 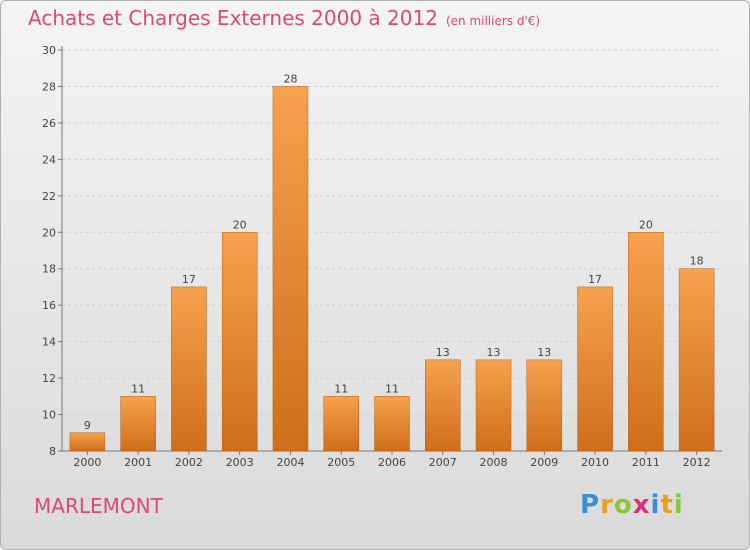 What do you see at coordinates (87, 442) in the screenshot?
I see `bar-2000` at bounding box center [87, 442].